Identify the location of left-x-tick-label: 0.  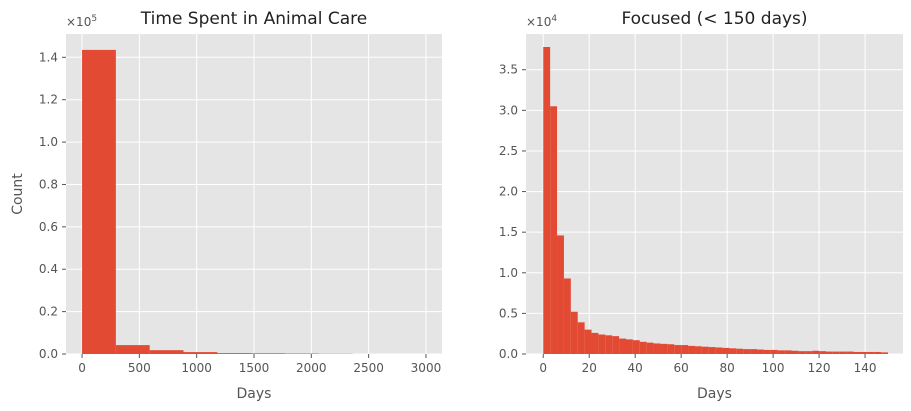
(82, 368).